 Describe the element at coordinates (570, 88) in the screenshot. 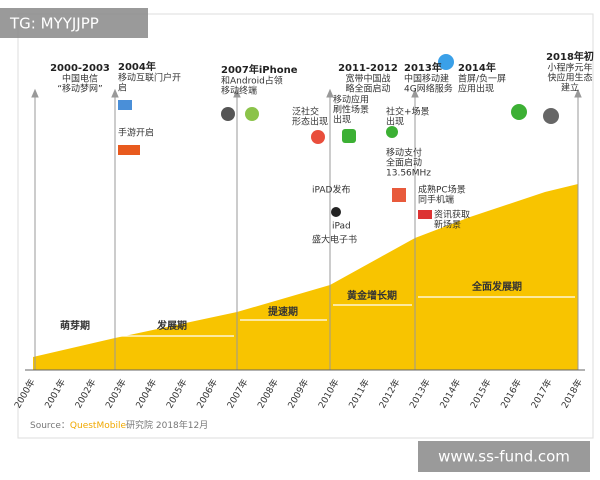

I see `milestone-text: 建立` at that location.